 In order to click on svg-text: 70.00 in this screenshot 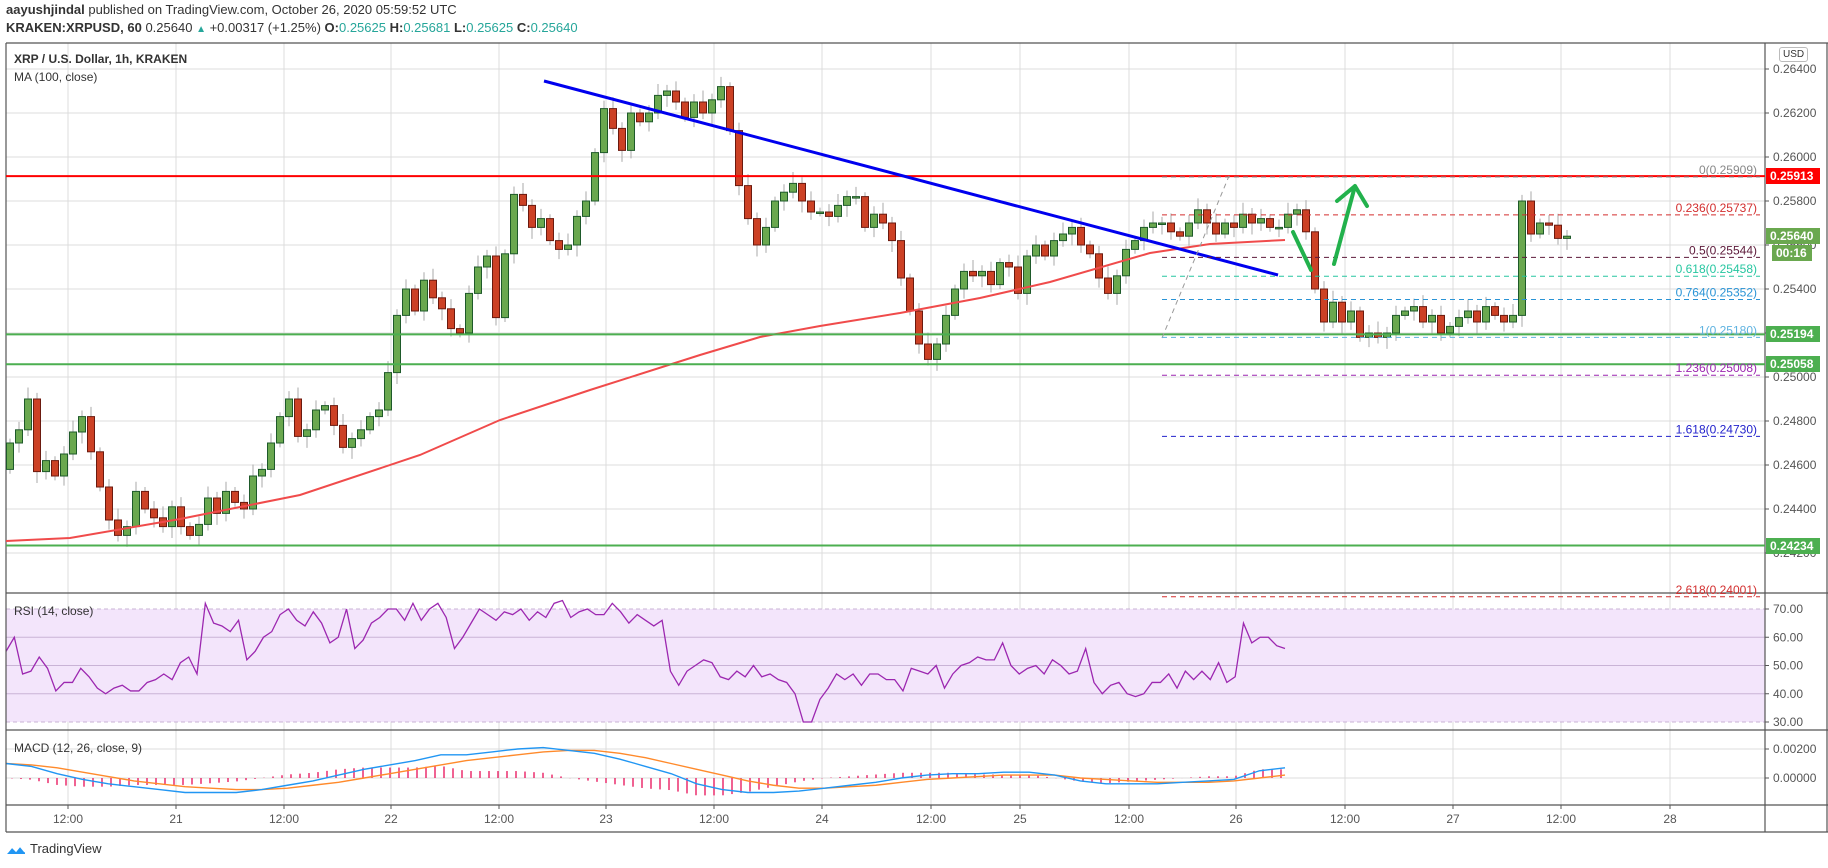, I will do `click(1788, 609)`.